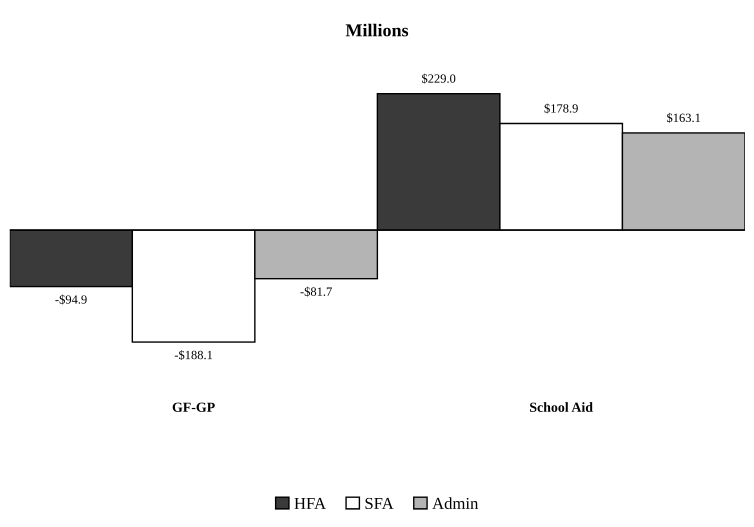 The image size is (754, 527). I want to click on x-tick-label: GF-GP, so click(193, 407).